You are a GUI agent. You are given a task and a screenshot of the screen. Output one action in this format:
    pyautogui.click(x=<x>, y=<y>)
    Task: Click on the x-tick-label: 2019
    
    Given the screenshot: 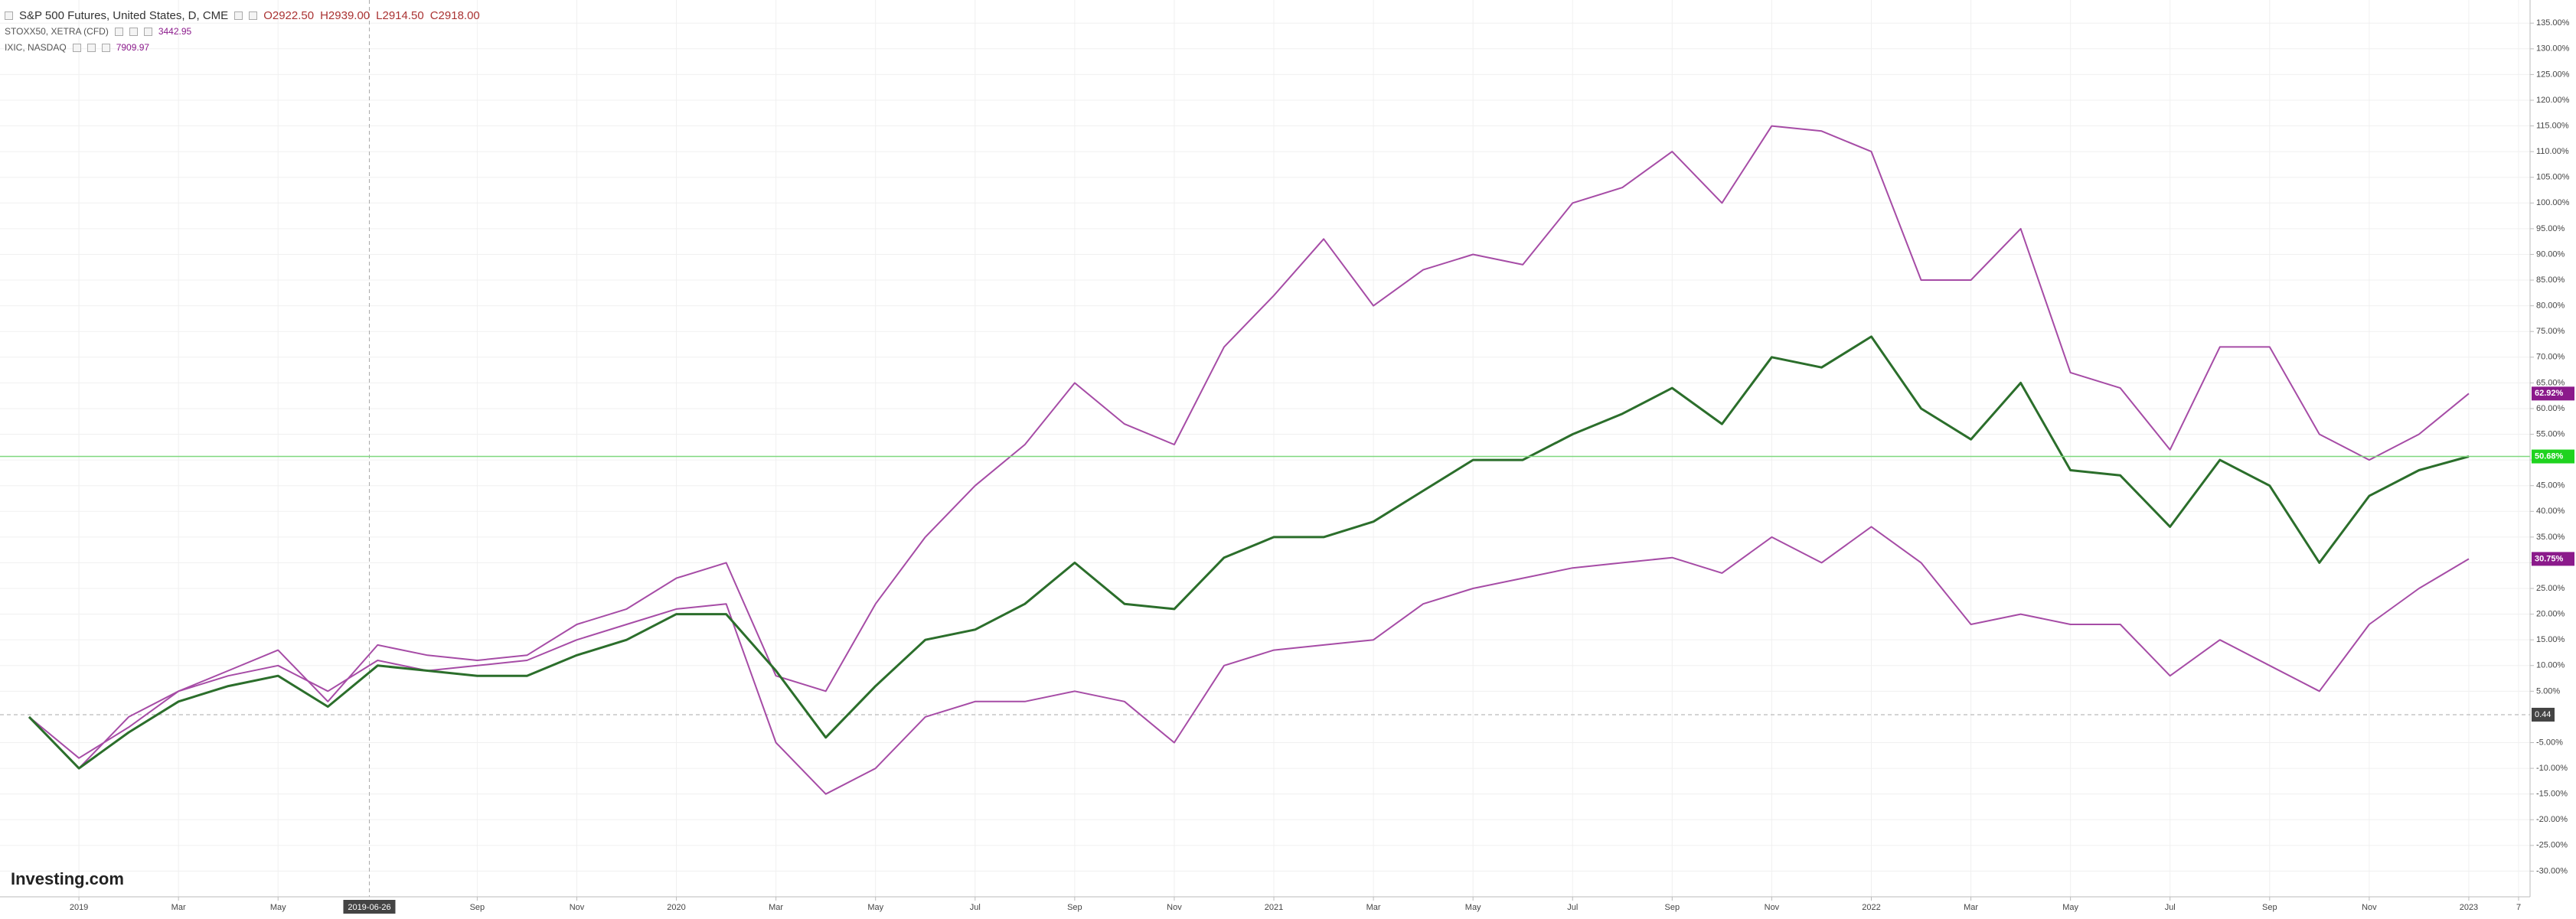 What is the action you would take?
    pyautogui.click(x=79, y=907)
    